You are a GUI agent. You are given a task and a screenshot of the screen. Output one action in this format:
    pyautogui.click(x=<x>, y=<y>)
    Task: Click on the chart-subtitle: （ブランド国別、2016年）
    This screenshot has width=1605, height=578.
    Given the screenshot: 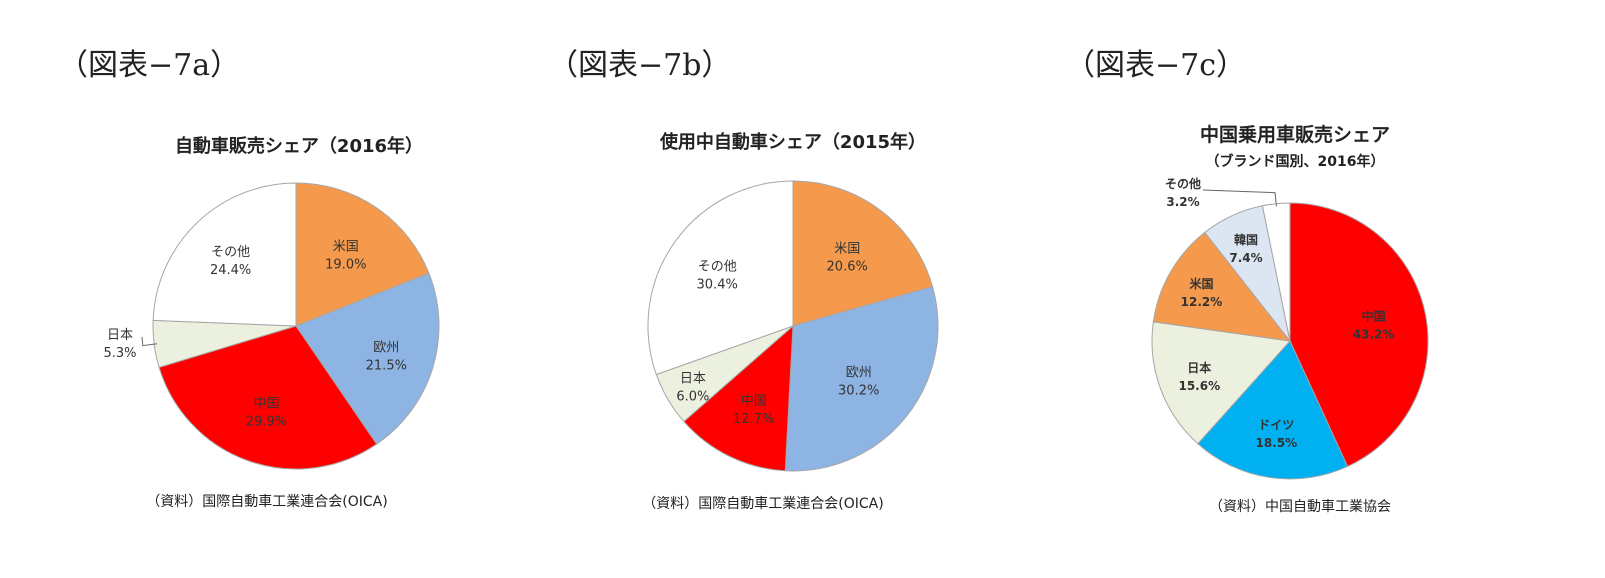 What is the action you would take?
    pyautogui.click(x=1295, y=161)
    